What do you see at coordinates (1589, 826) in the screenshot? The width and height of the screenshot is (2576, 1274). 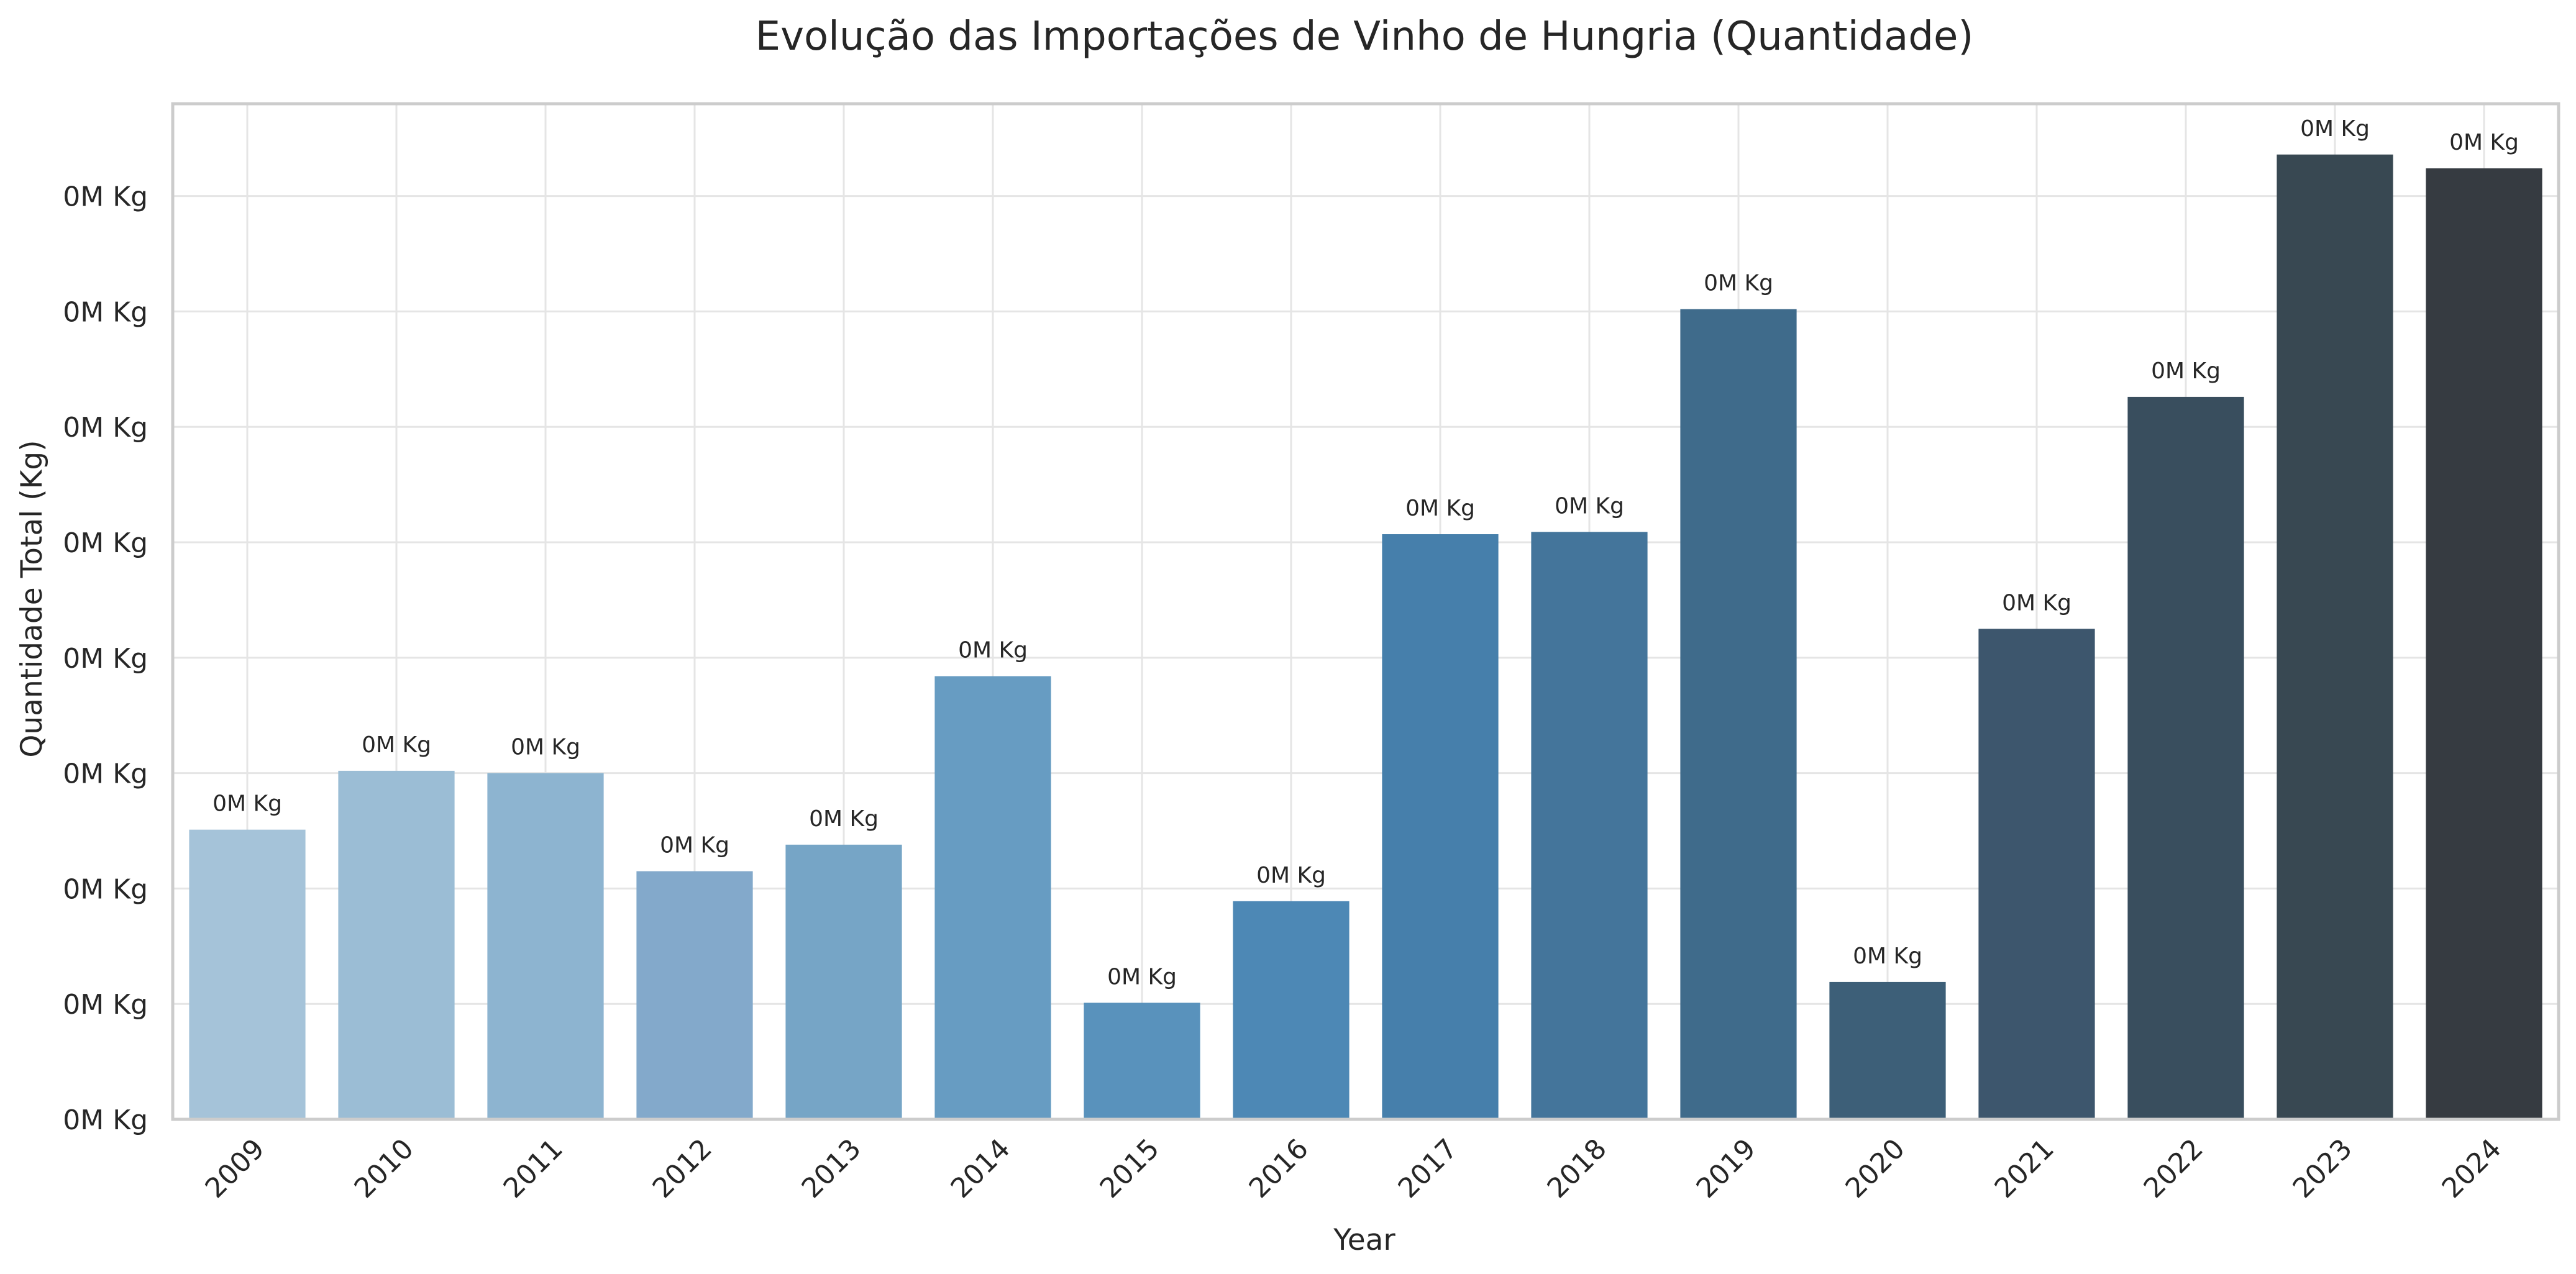 I see `bar-2018` at bounding box center [1589, 826].